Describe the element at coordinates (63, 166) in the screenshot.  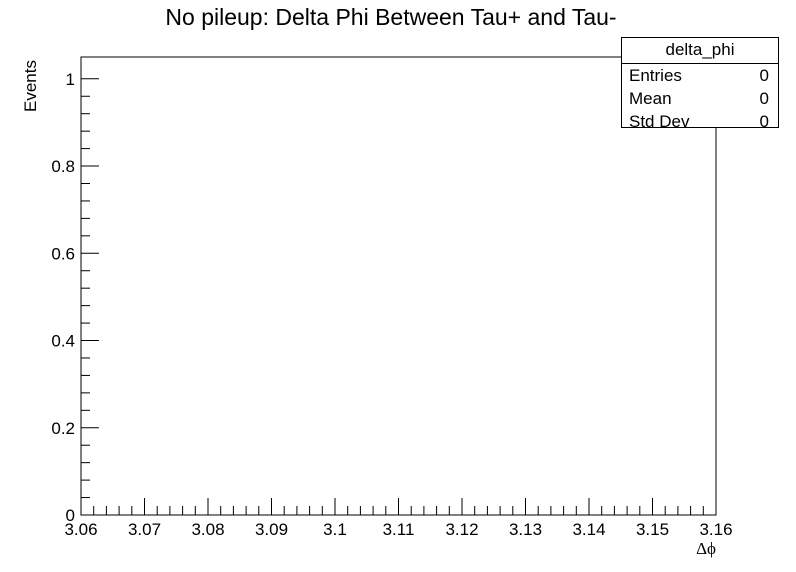
I see `y-tick-label: 0.8` at that location.